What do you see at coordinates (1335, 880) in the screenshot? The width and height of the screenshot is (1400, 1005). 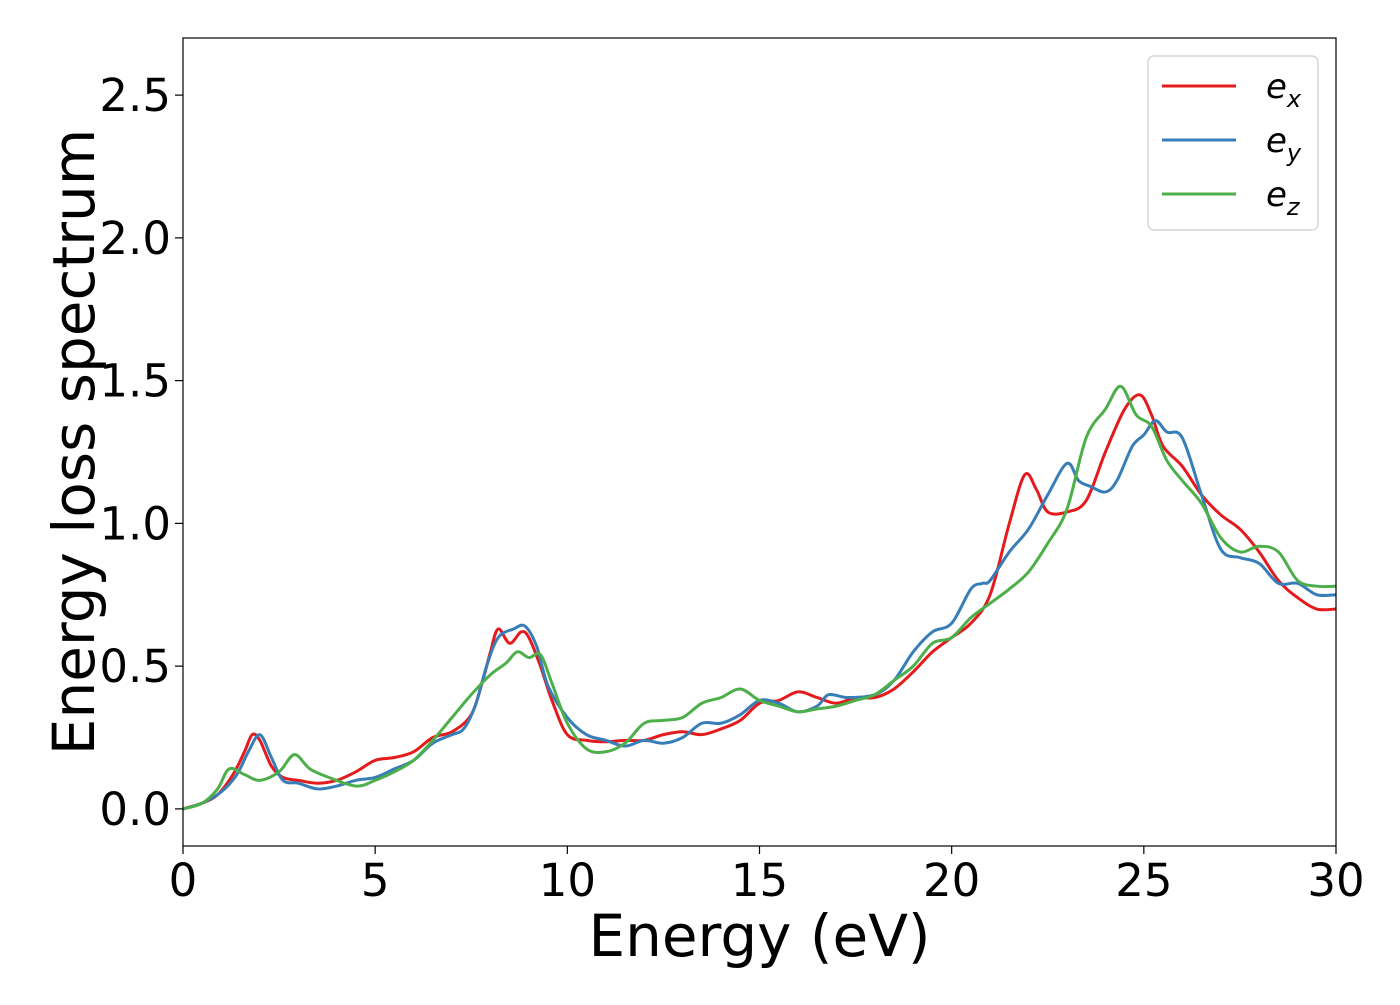 I see `x-tick-label: 30` at bounding box center [1335, 880].